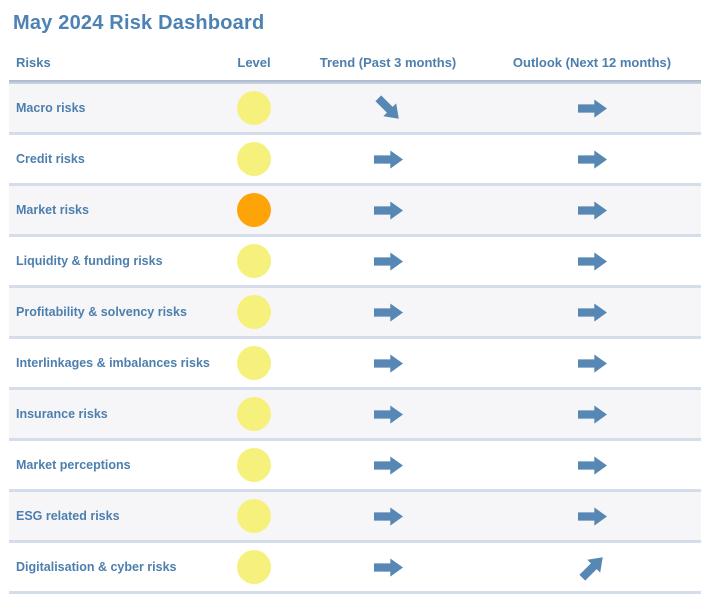 The height and width of the screenshot is (605, 712). I want to click on risk-label: Digitalisation & cyber risks, so click(96, 567).